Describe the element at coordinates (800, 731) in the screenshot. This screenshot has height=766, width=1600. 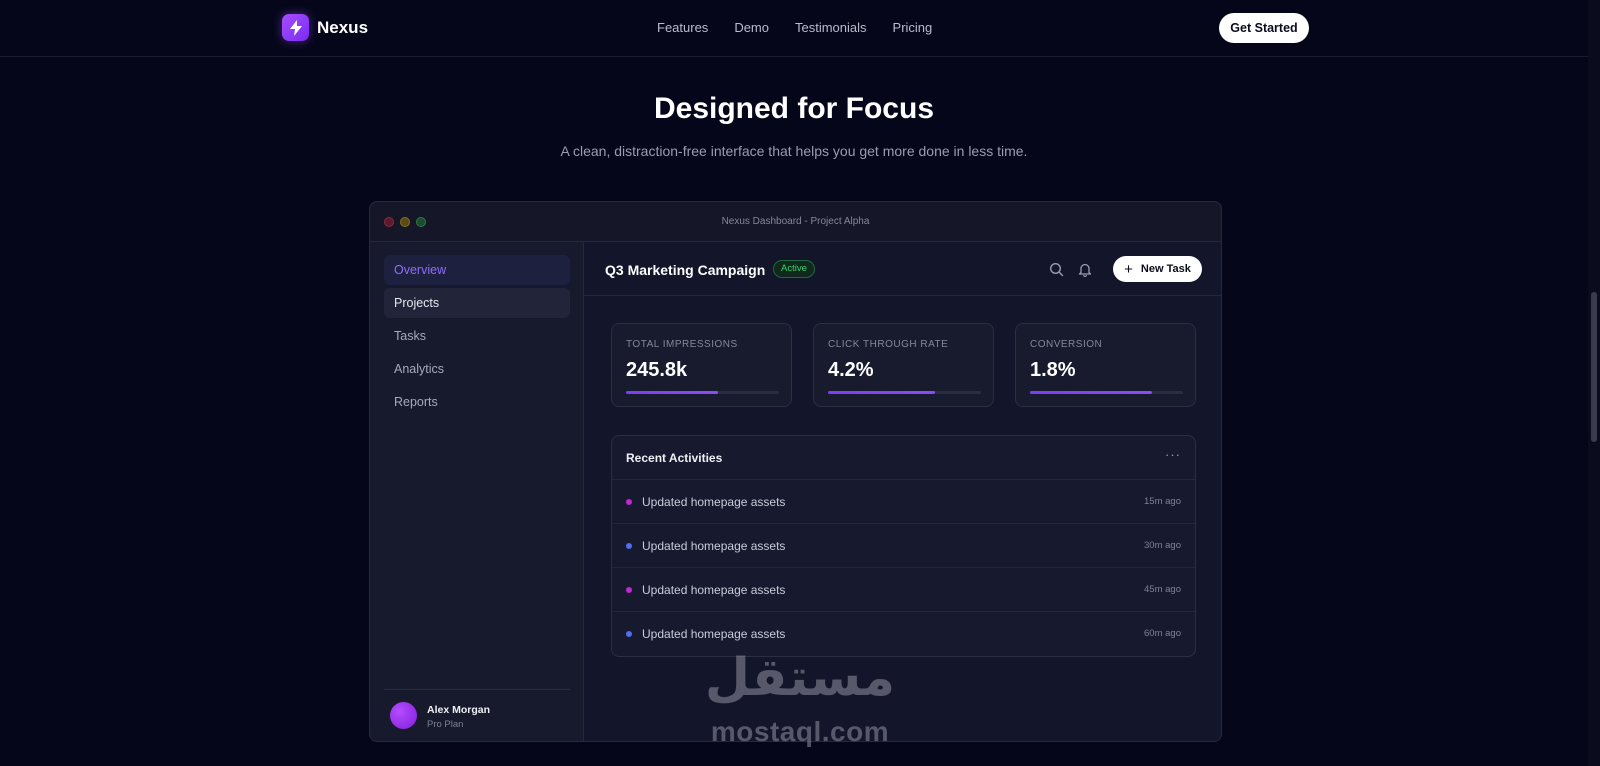
I see `watermark-latin: mostaql.com` at that location.